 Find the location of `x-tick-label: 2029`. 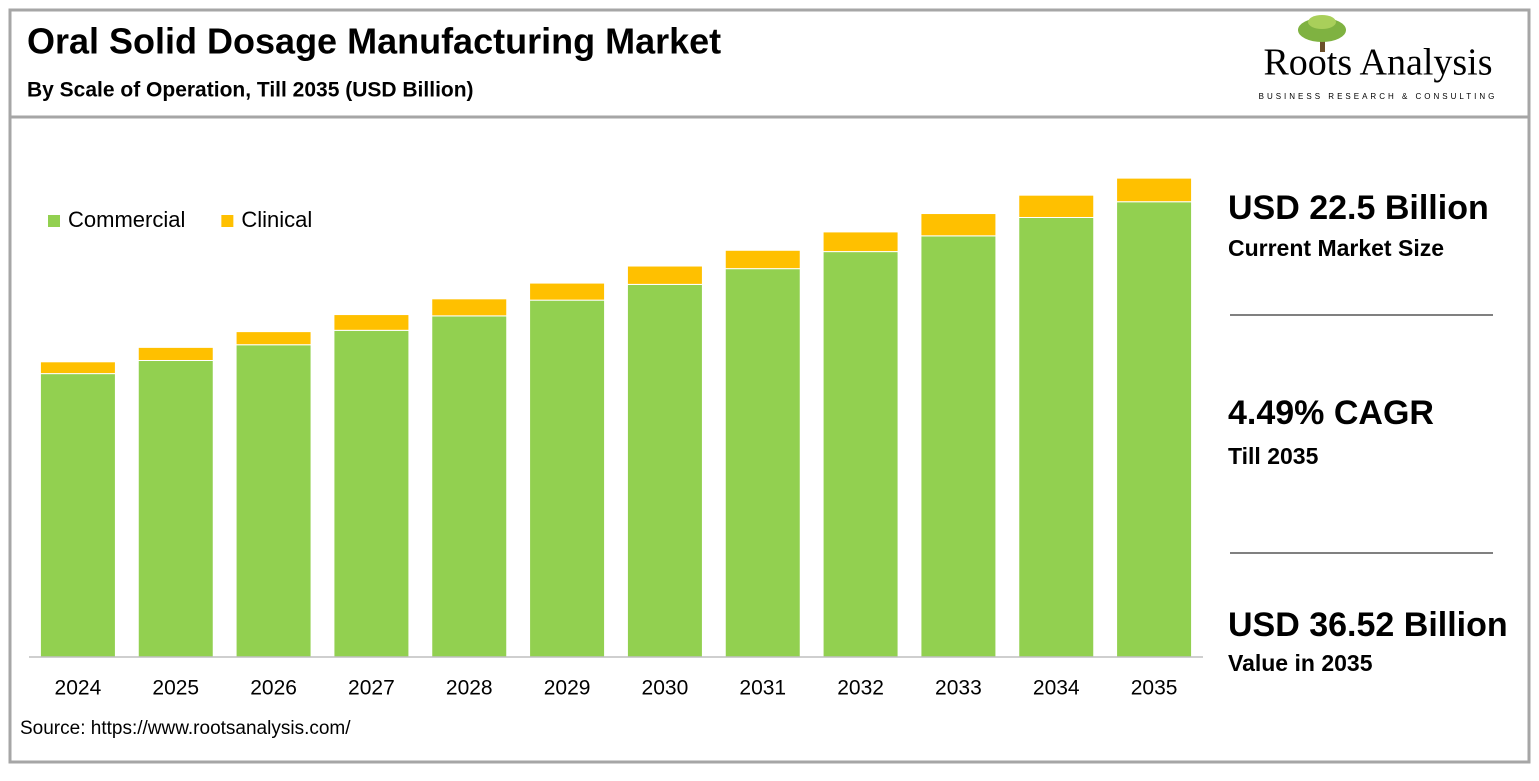

x-tick-label: 2029 is located at coordinates (567, 688).